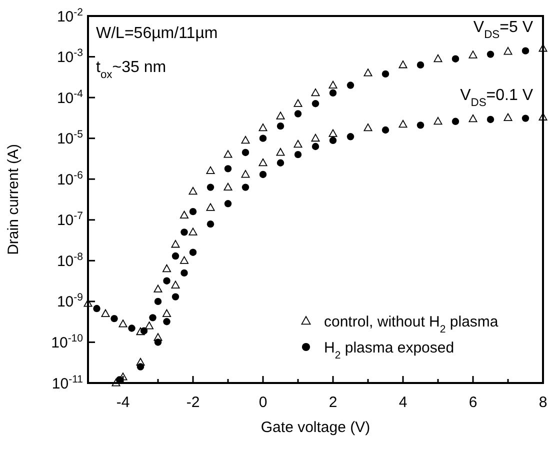  What do you see at coordinates (411, 324) in the screenshot?
I see `legend-label: control, without H$_{2}$ plasma` at bounding box center [411, 324].